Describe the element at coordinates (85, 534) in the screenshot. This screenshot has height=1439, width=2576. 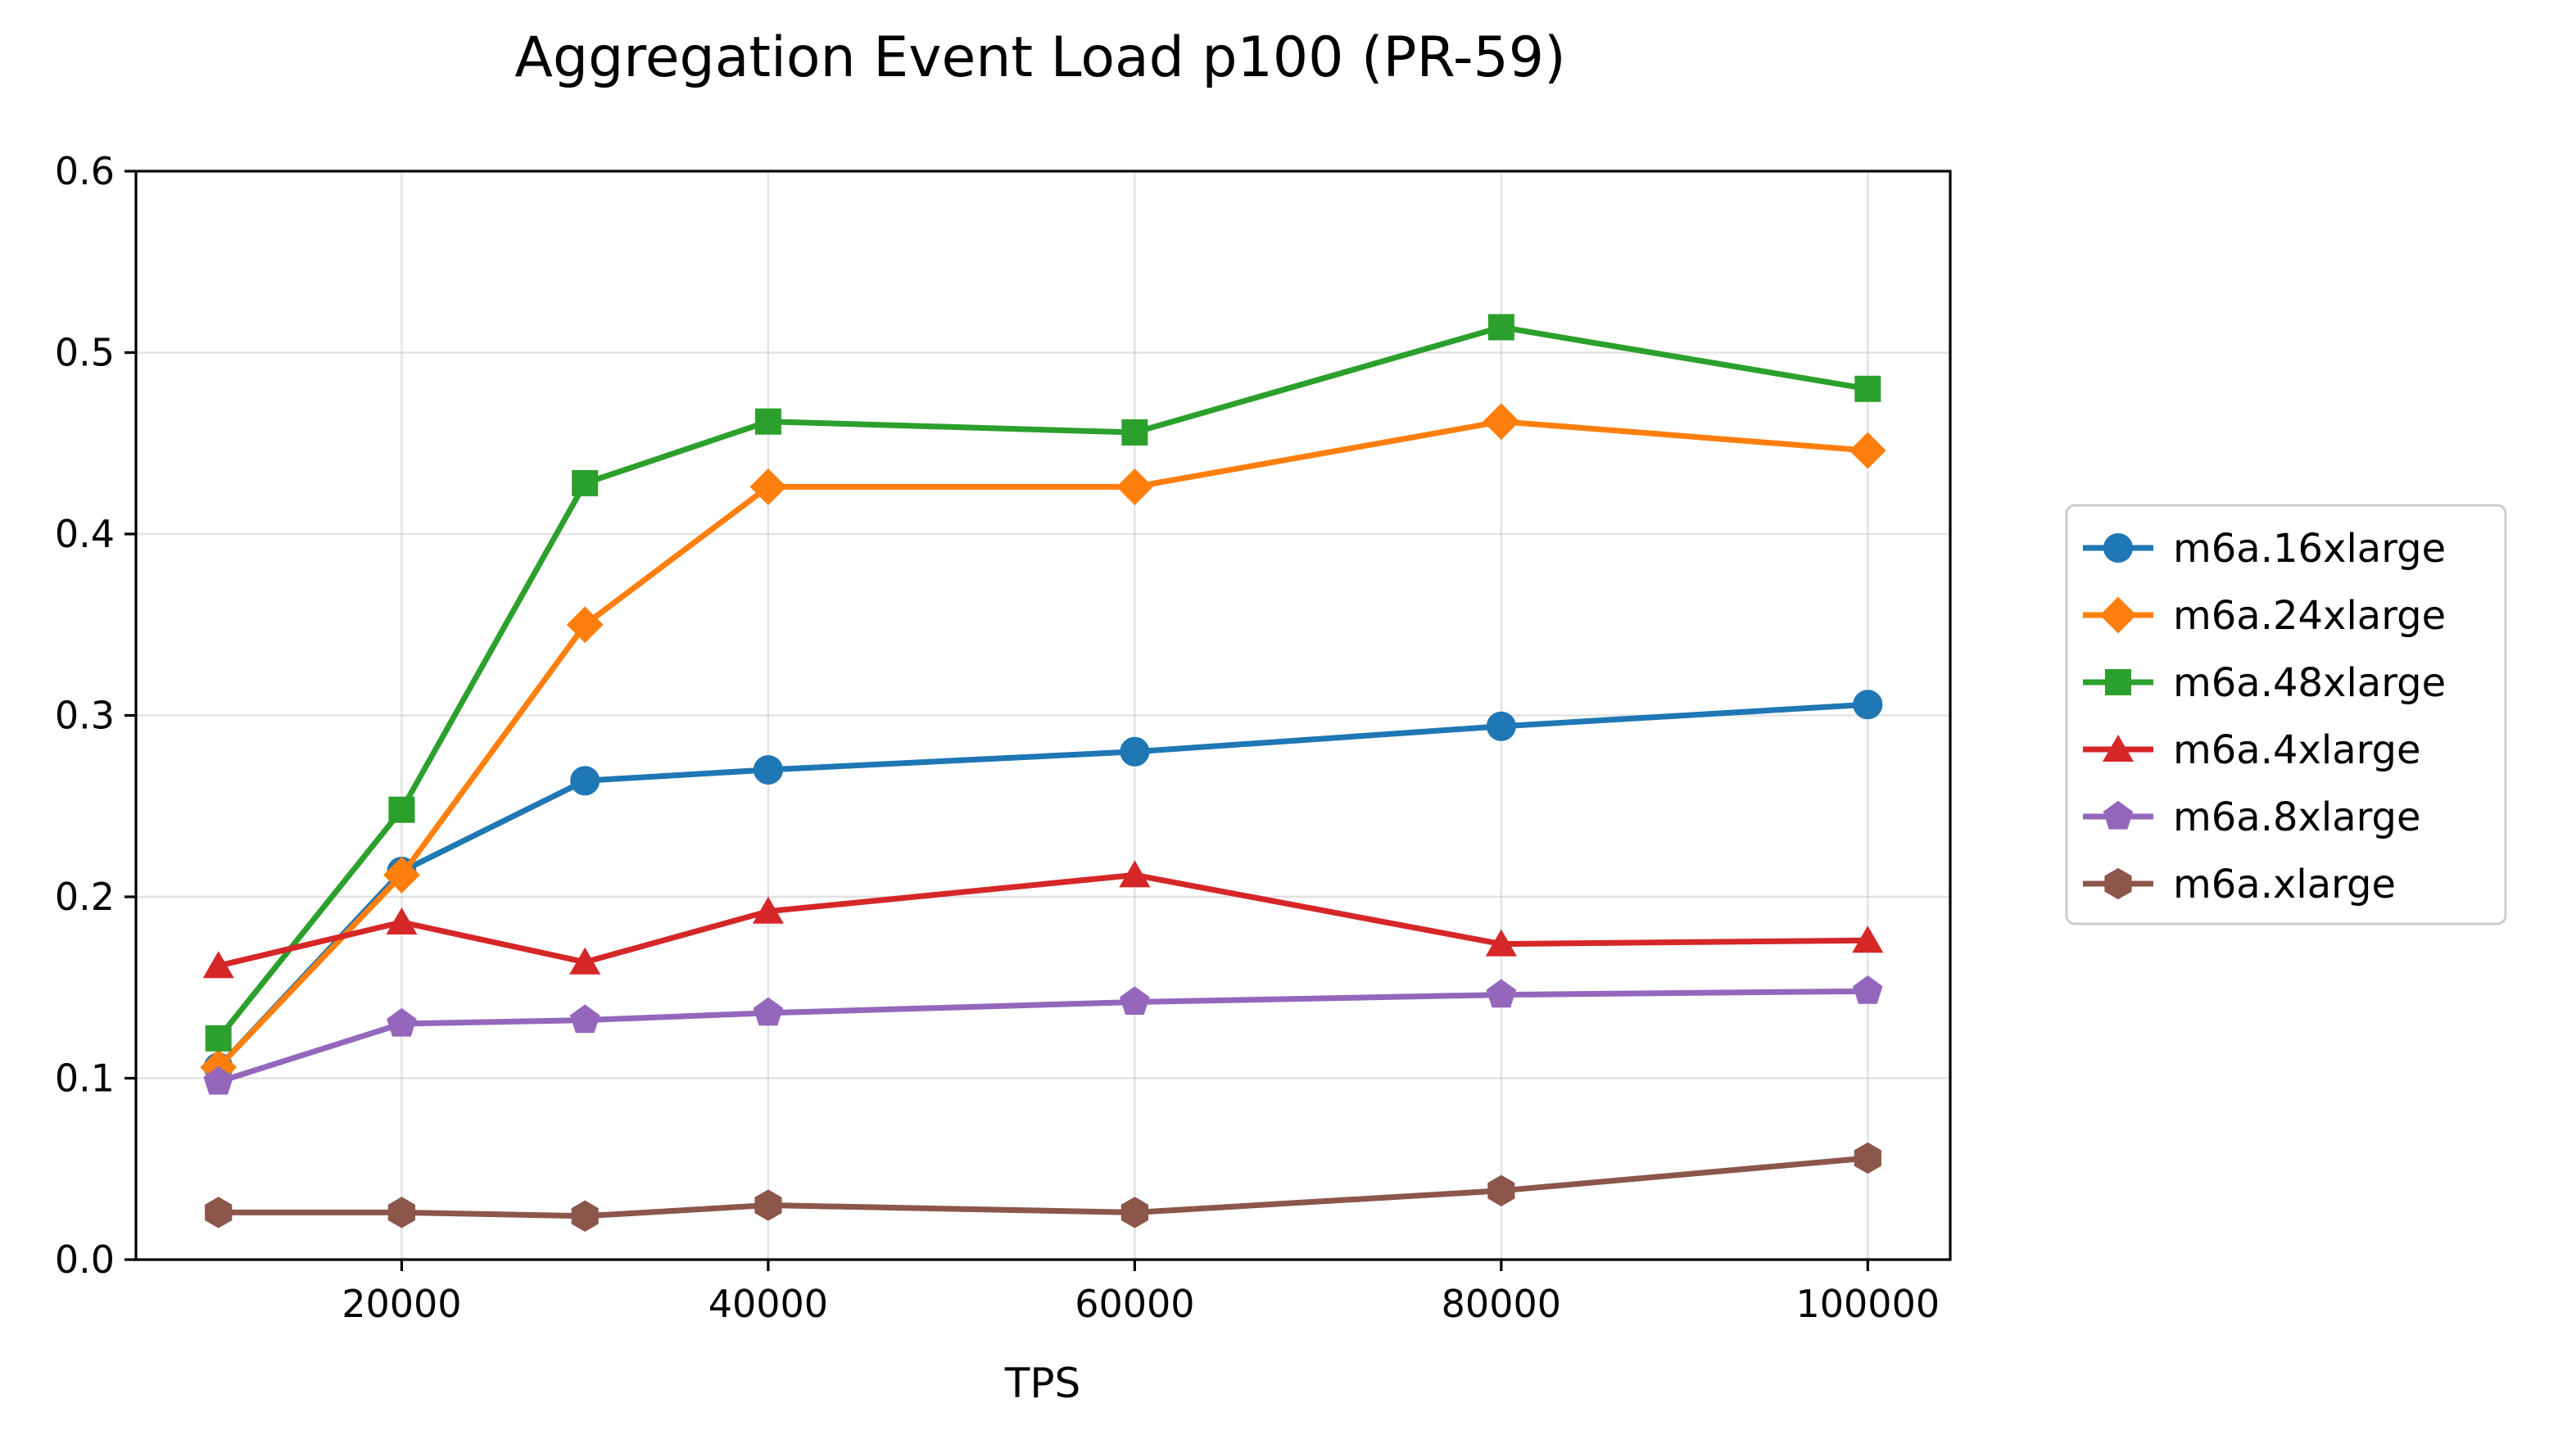
I see `y-tick-label: 0.4` at that location.